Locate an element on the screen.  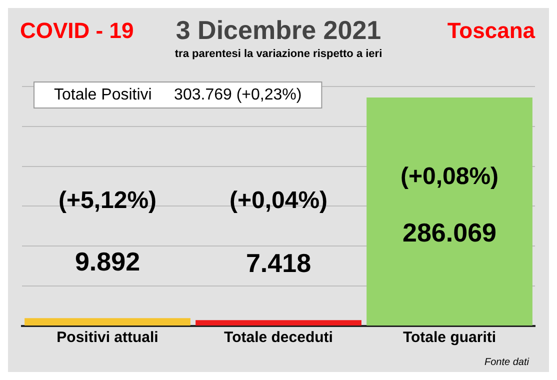
data-label: 7.418 is located at coordinates (279, 263).